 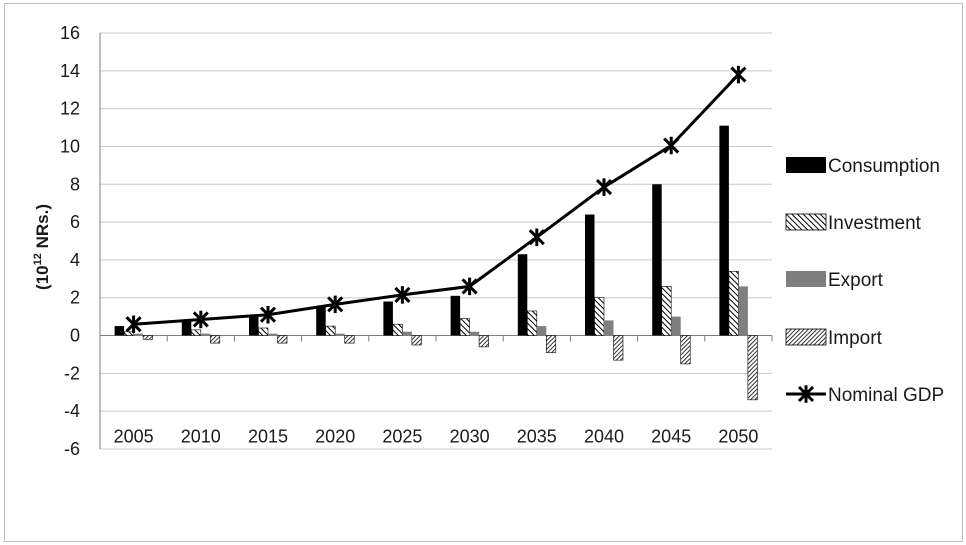 What do you see at coordinates (855, 338) in the screenshot?
I see `legend-import-label: Import` at bounding box center [855, 338].